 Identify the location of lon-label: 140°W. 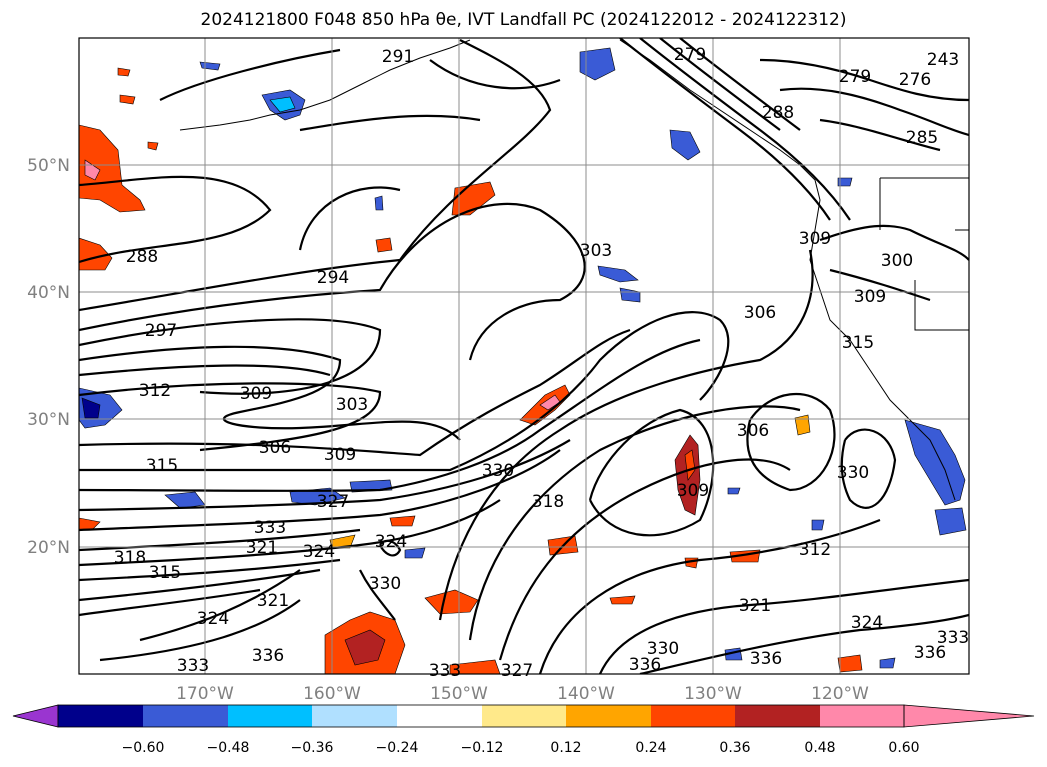
(586, 694).